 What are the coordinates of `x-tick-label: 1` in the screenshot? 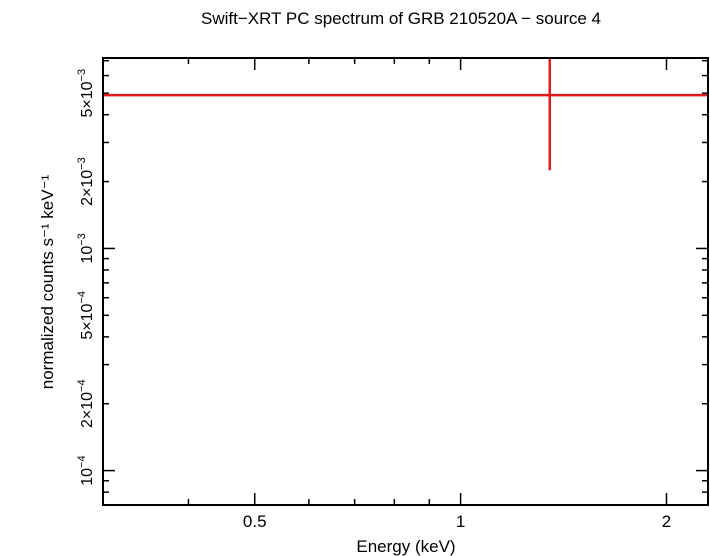 It's located at (460, 521).